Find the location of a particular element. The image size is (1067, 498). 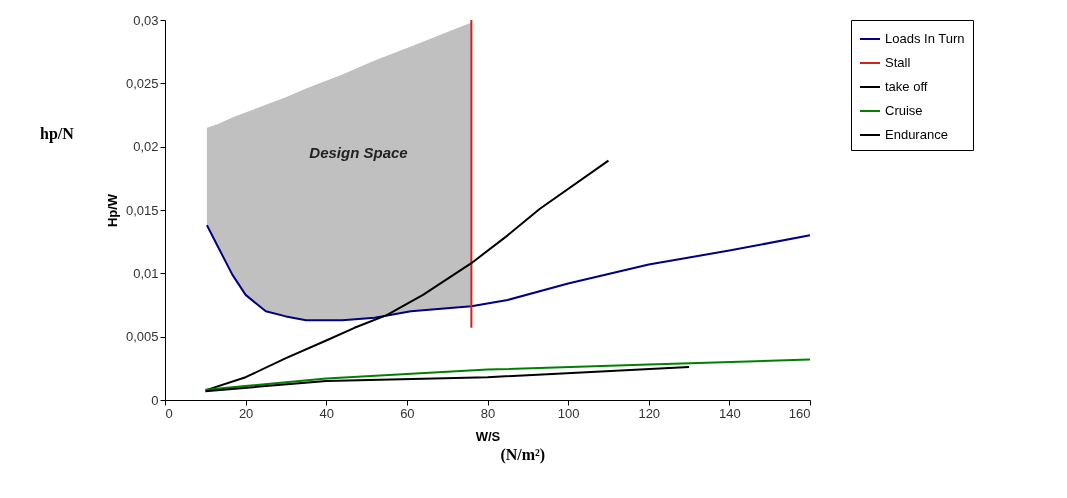

y-axis-title: Hp/W is located at coordinates (112, 210).